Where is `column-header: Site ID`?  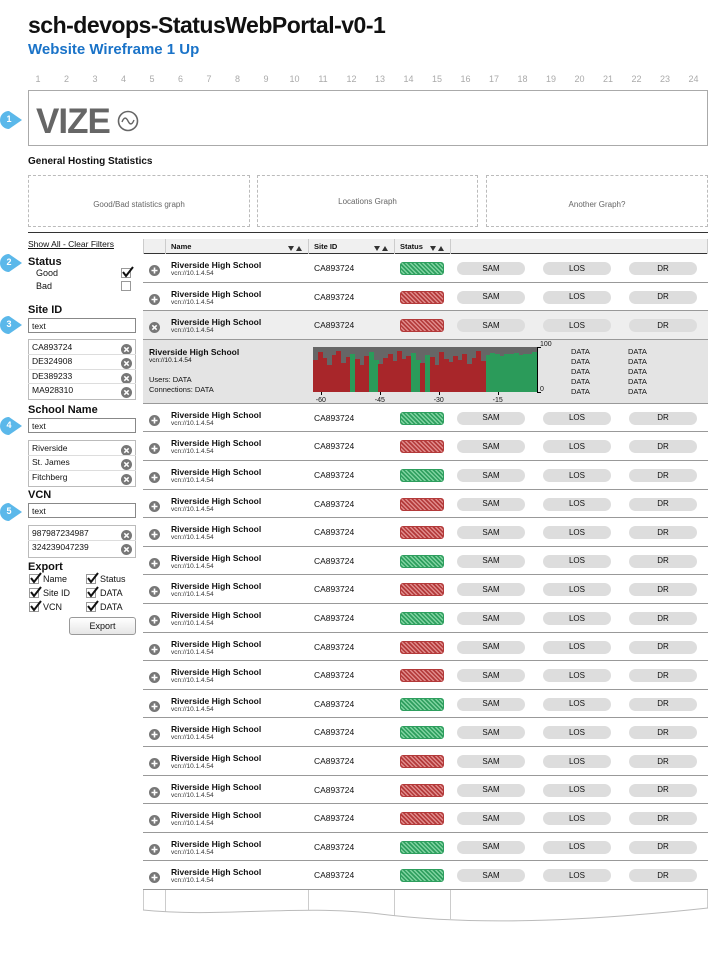 column-header: Site ID is located at coordinates (326, 246).